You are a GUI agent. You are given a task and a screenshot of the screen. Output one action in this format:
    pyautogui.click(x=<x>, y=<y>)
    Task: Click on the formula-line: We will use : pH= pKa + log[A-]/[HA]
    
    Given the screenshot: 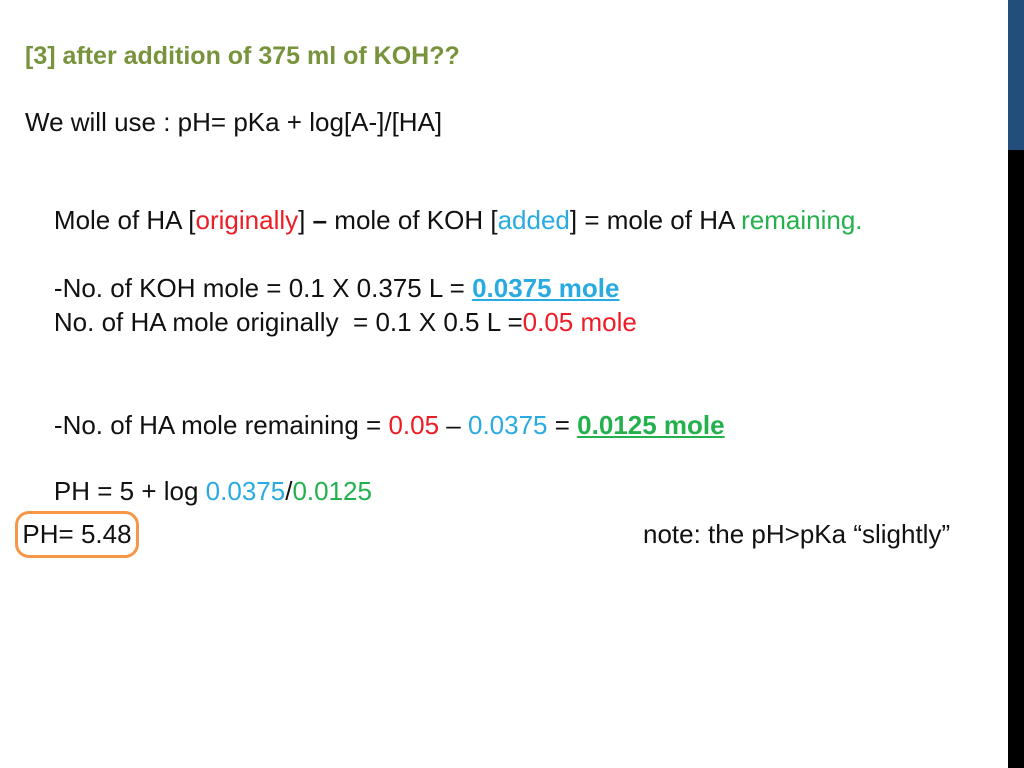 What is the action you would take?
    pyautogui.click(x=234, y=122)
    